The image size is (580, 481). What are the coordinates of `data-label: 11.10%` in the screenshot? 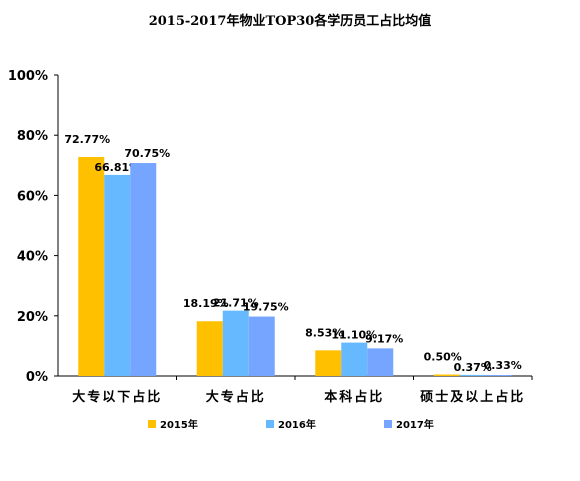 It's located at (354, 335).